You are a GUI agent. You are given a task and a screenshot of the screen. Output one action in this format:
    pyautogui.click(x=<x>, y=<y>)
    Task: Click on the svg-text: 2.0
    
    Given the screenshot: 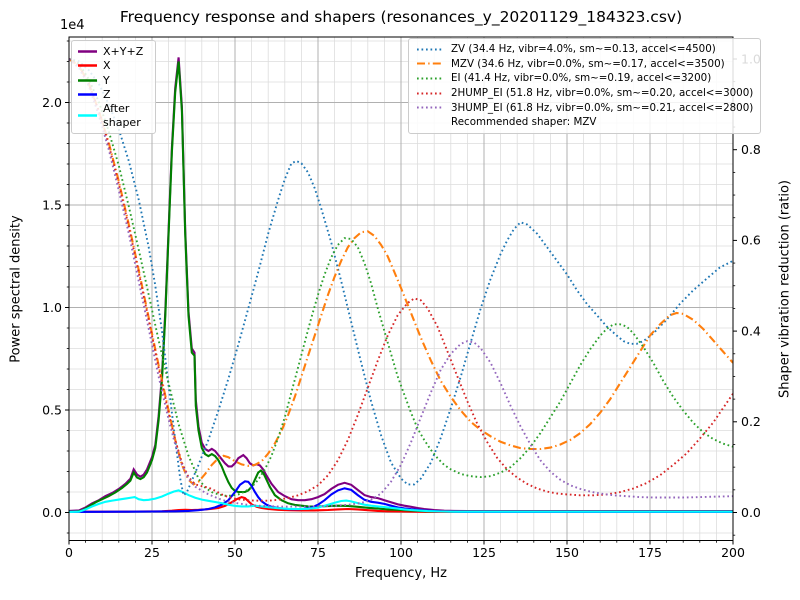 What is the action you would take?
    pyautogui.click(x=52, y=102)
    